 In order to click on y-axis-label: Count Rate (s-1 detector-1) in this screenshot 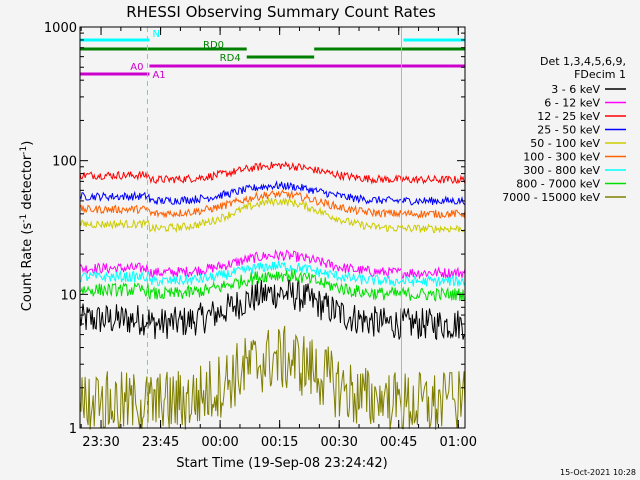, I will do `click(27, 226)`.